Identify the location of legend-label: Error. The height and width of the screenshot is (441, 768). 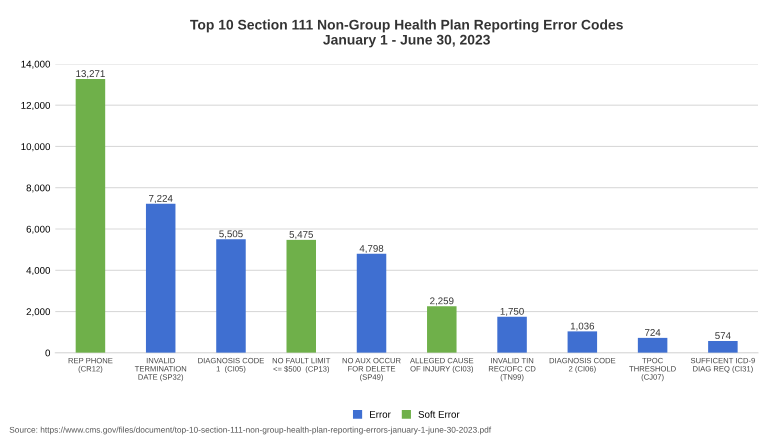
(380, 414).